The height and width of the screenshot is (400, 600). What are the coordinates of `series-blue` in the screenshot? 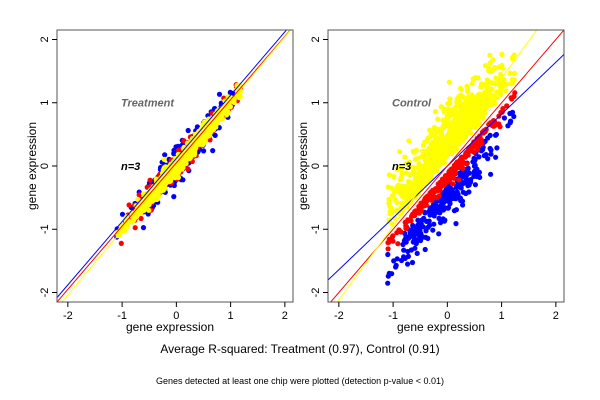 It's located at (451, 197).